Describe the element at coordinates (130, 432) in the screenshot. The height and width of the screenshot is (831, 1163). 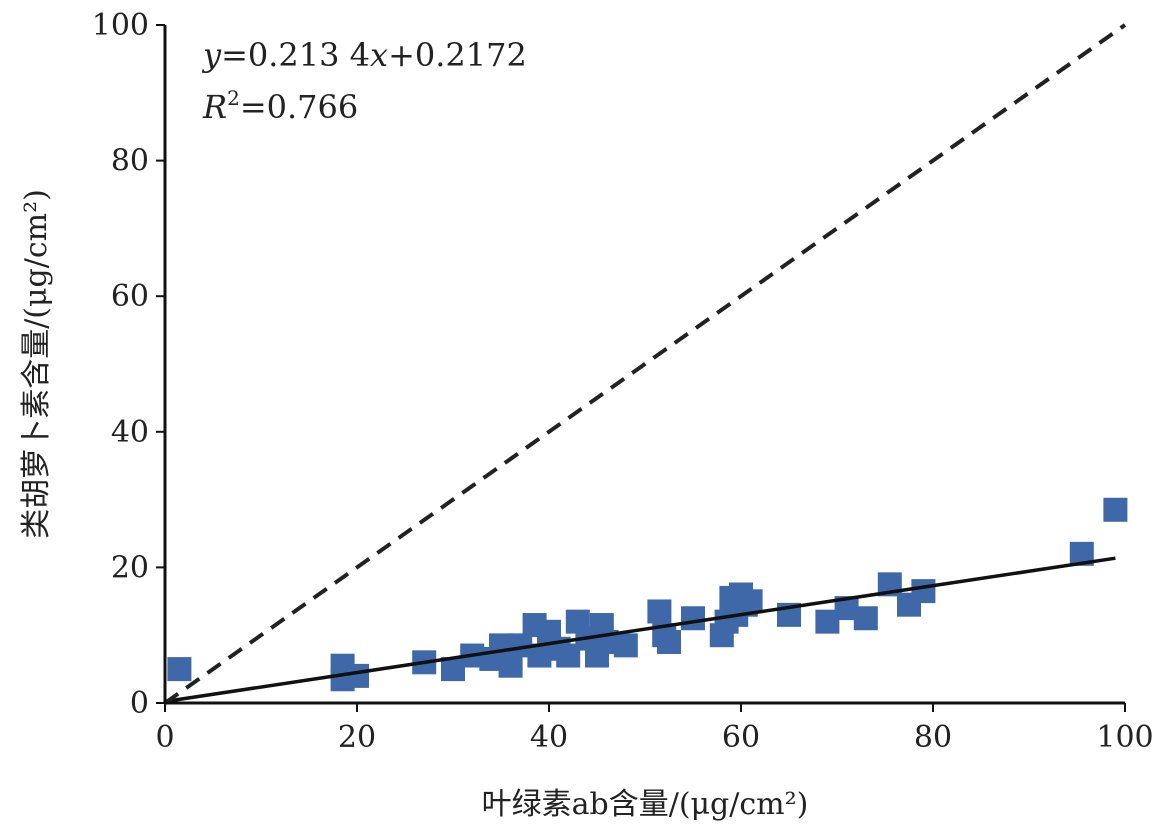
I see `y-tick-label: 40` at that location.